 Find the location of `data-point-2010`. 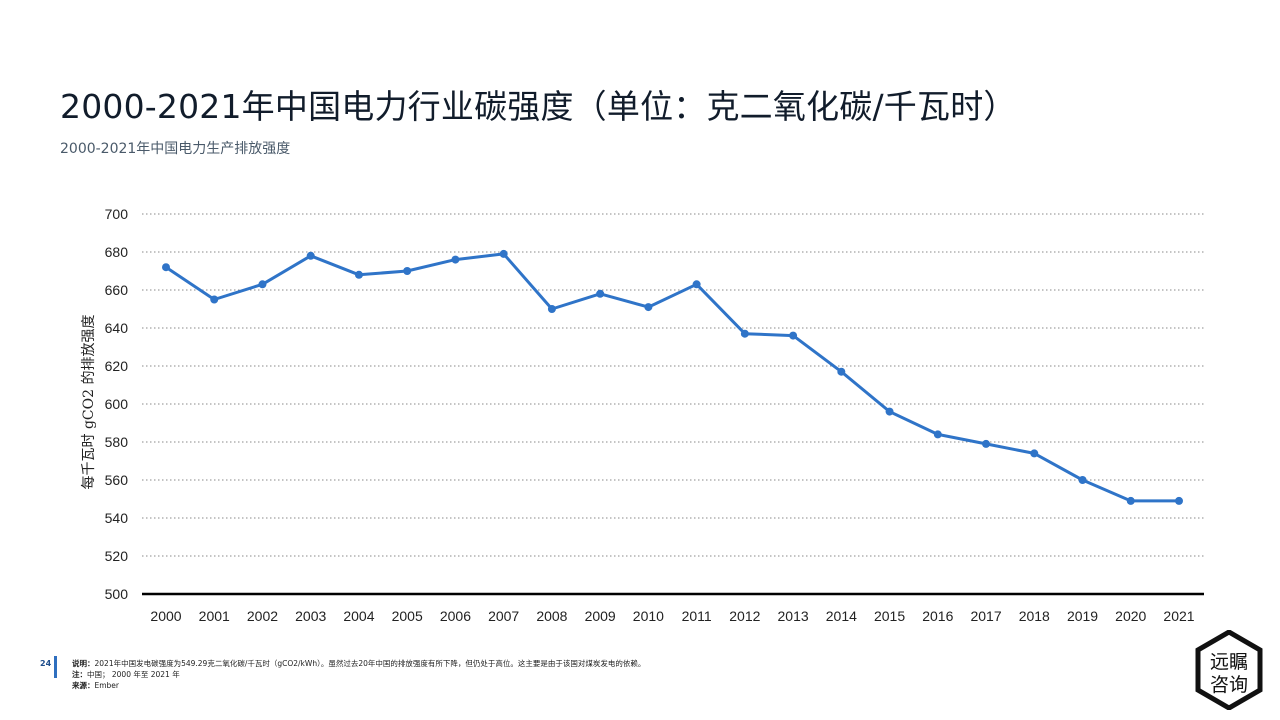

data-point-2010 is located at coordinates (648, 307).